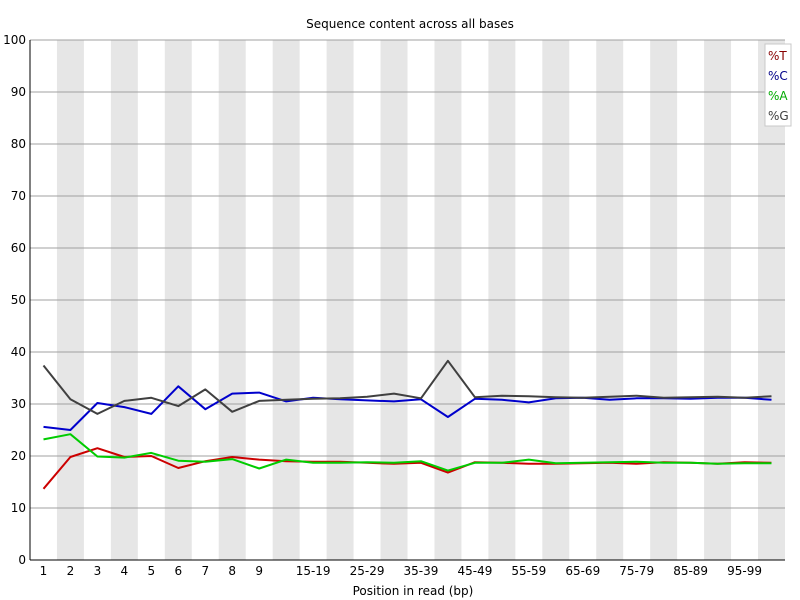 This screenshot has width=800, height=600. What do you see at coordinates (407, 408) in the screenshot?
I see `series-line-pct-c` at bounding box center [407, 408].